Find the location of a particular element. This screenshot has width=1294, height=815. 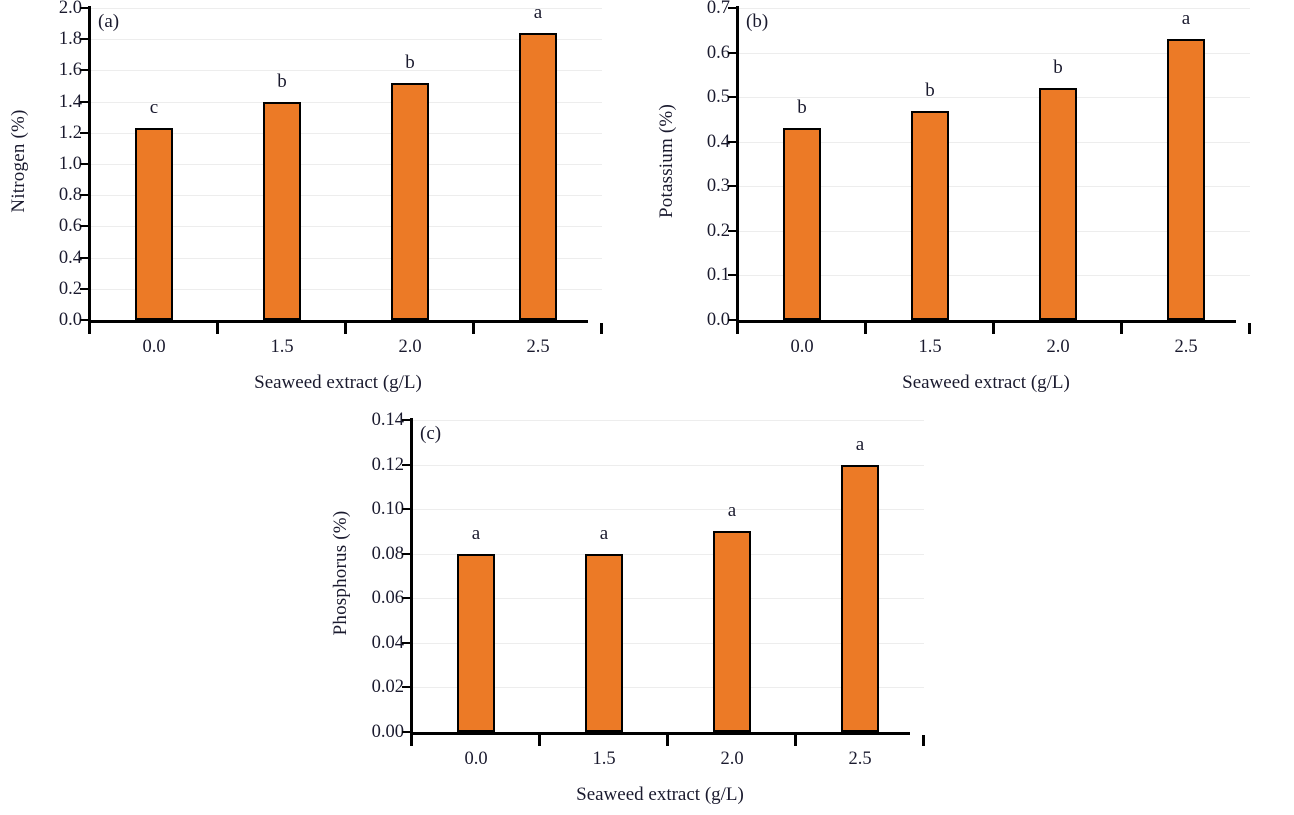

y-axis-tick-labels: 0.00 0.02 0.04 0.06 0.08 0.10 0.12 0.14 is located at coordinates (378, 576).